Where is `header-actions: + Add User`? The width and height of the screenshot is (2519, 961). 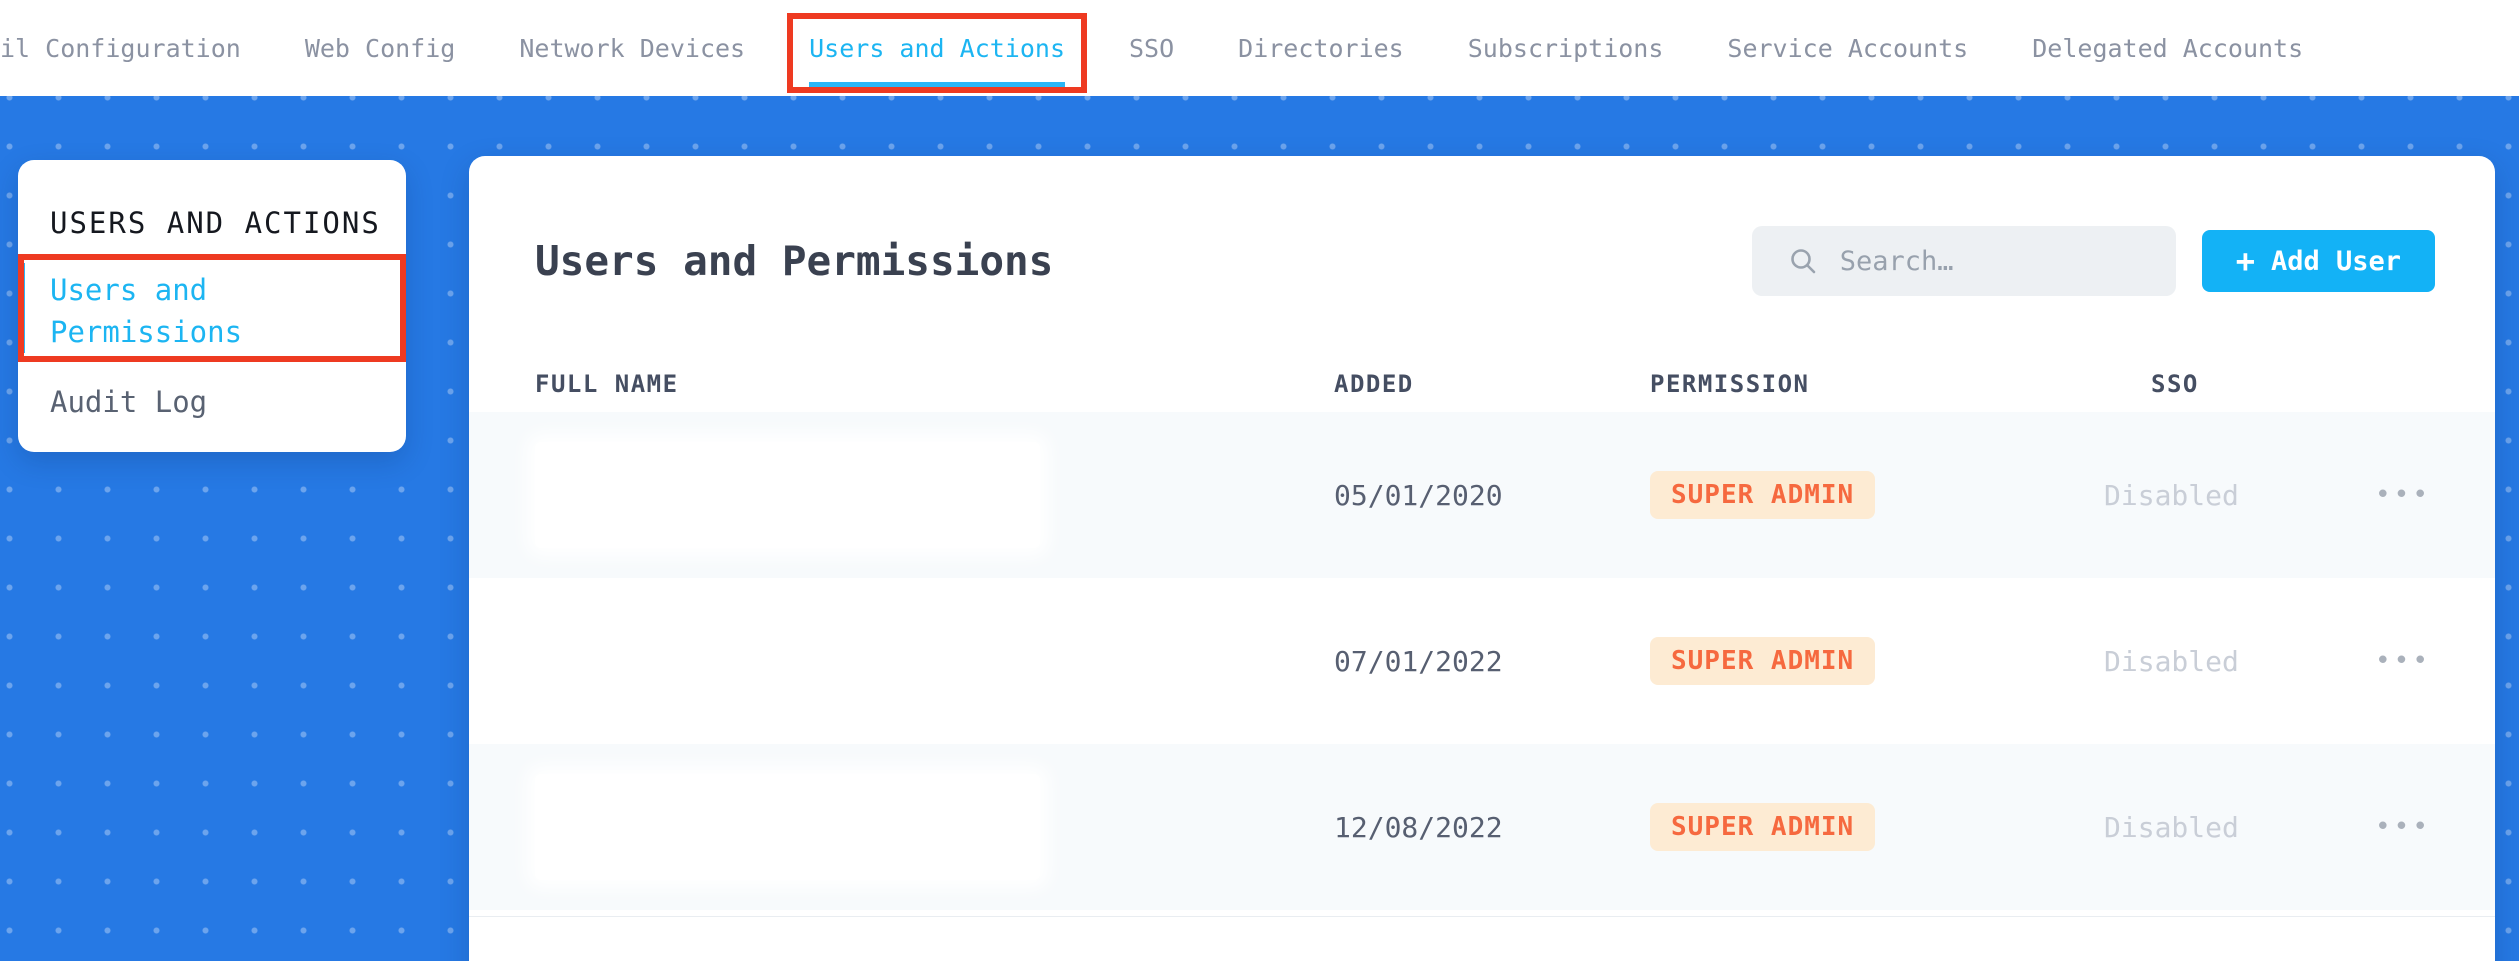 header-actions: + Add User is located at coordinates (2093, 261).